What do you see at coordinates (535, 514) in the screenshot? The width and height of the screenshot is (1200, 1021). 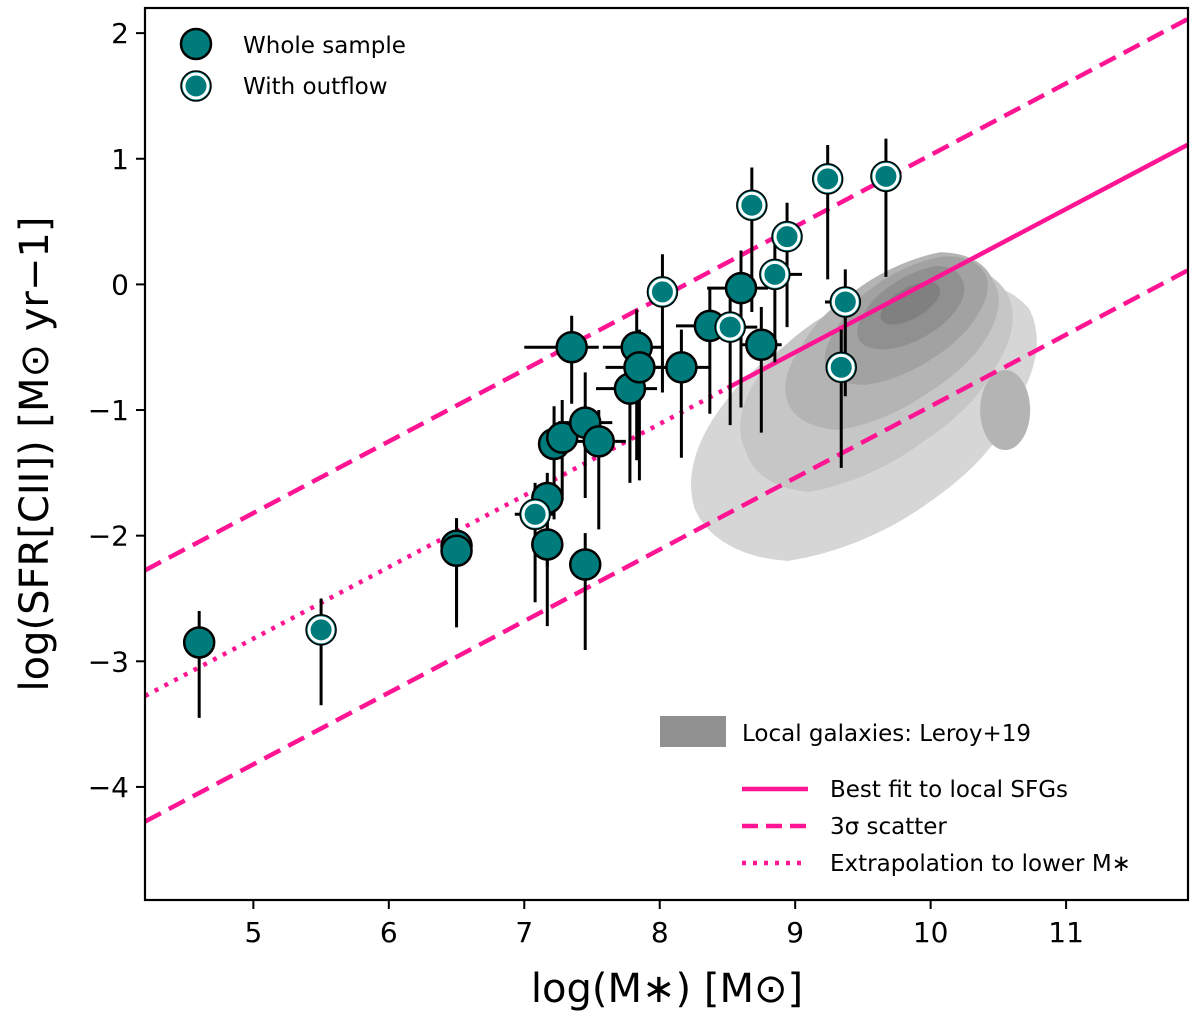 I see `outflow-point-2-ring` at bounding box center [535, 514].